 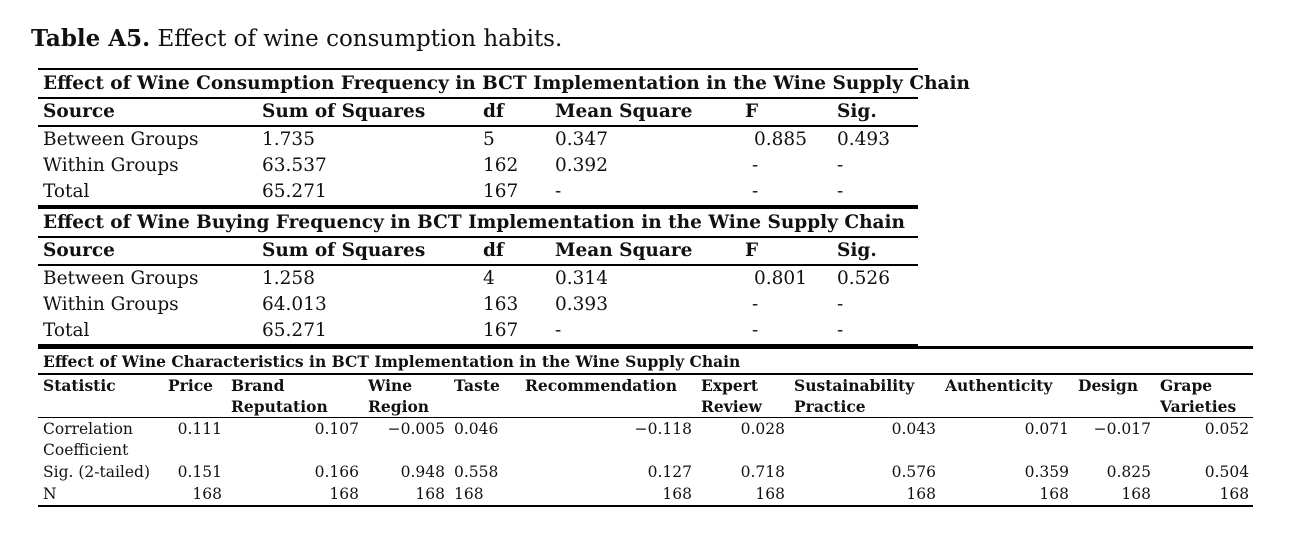 What do you see at coordinates (478, 305) in the screenshot?
I see `table-row: Within Groups 64.013 163 0.393 - -` at bounding box center [478, 305].